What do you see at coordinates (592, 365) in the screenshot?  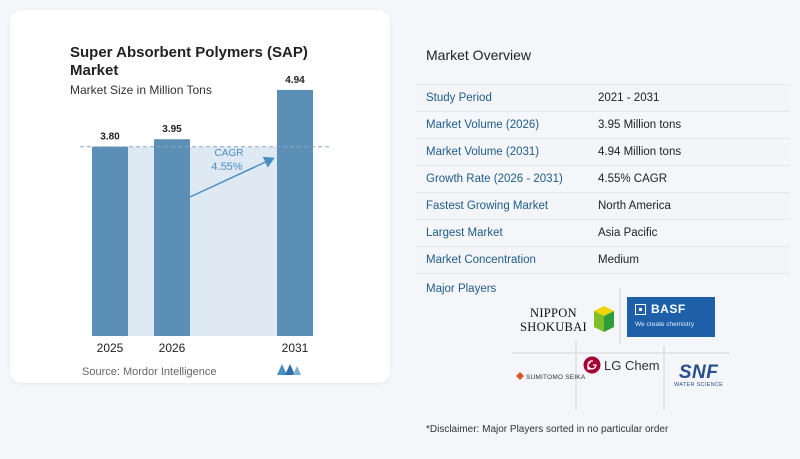 I see `lg-face-icon` at bounding box center [592, 365].